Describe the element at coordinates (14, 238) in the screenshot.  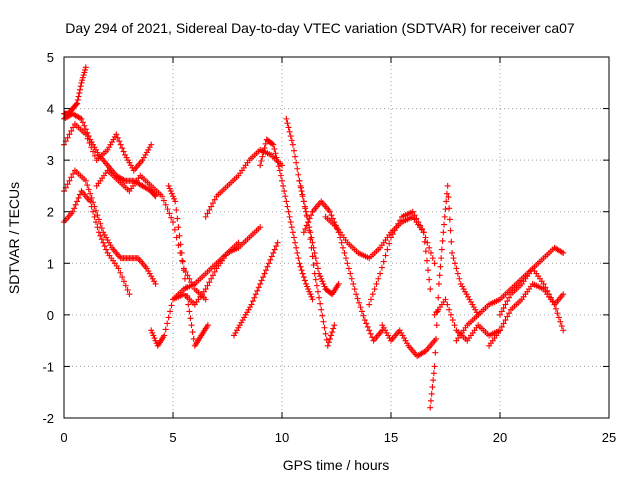
I see `y-axis-label: SDTVAR / TECUs` at that location.